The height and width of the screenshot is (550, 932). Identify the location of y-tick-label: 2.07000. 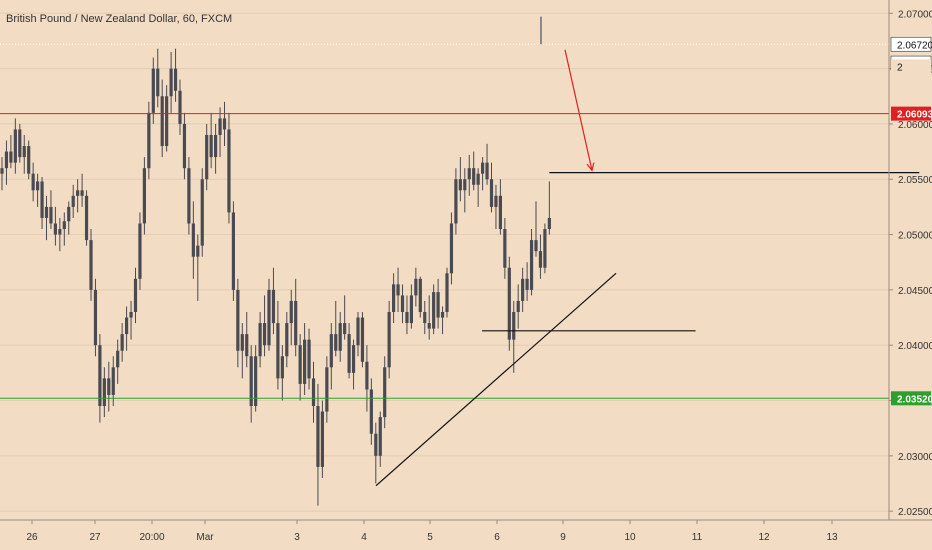
(915, 14).